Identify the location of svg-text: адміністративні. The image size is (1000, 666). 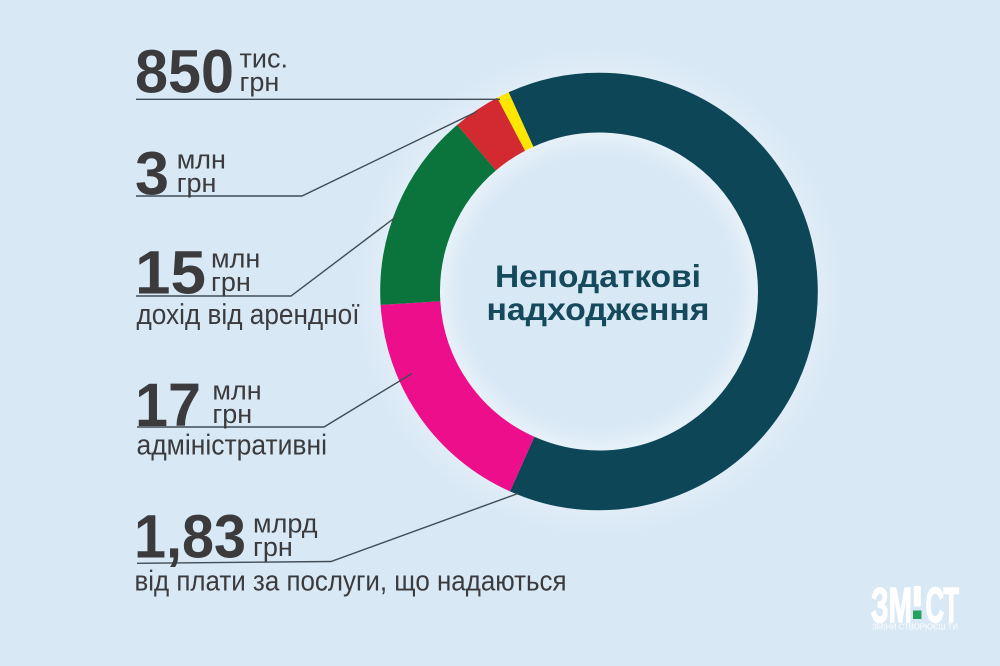
(232, 446).